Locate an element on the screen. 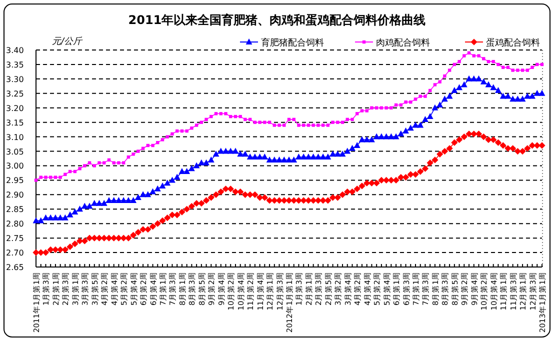 The width and height of the screenshot is (554, 341). legend-label: 肉鸡配合饲料 is located at coordinates (403, 43).